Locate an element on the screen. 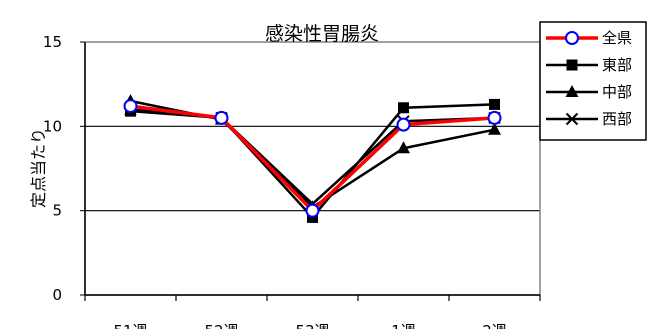  legend-label: 東部 is located at coordinates (617, 65).